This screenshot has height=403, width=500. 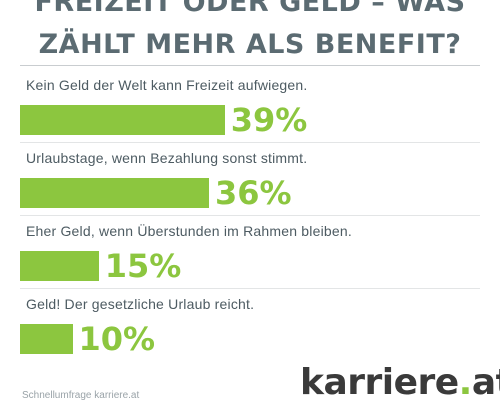 I want to click on value-label: 15%, so click(x=143, y=266).